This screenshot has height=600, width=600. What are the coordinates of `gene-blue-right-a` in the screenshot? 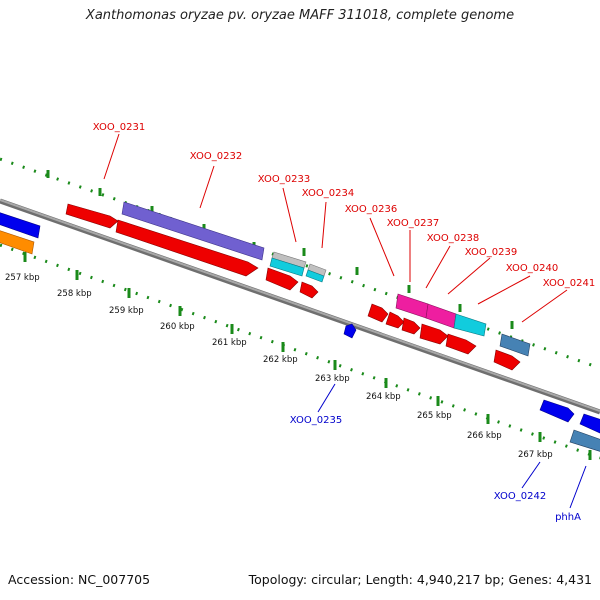 It's located at (557, 411).